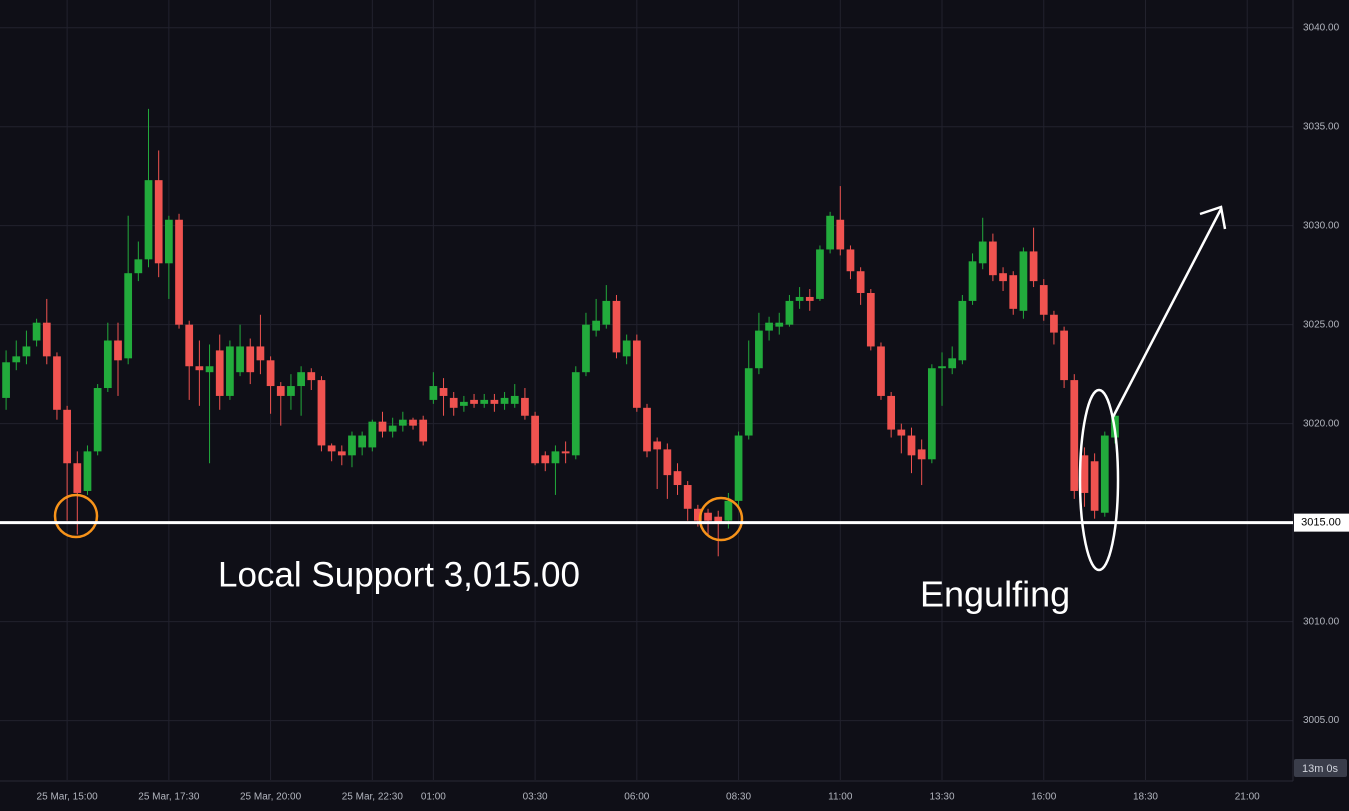 This screenshot has width=1349, height=811. What do you see at coordinates (1321, 423) in the screenshot?
I see `y-tick-label: 3020.00` at bounding box center [1321, 423].